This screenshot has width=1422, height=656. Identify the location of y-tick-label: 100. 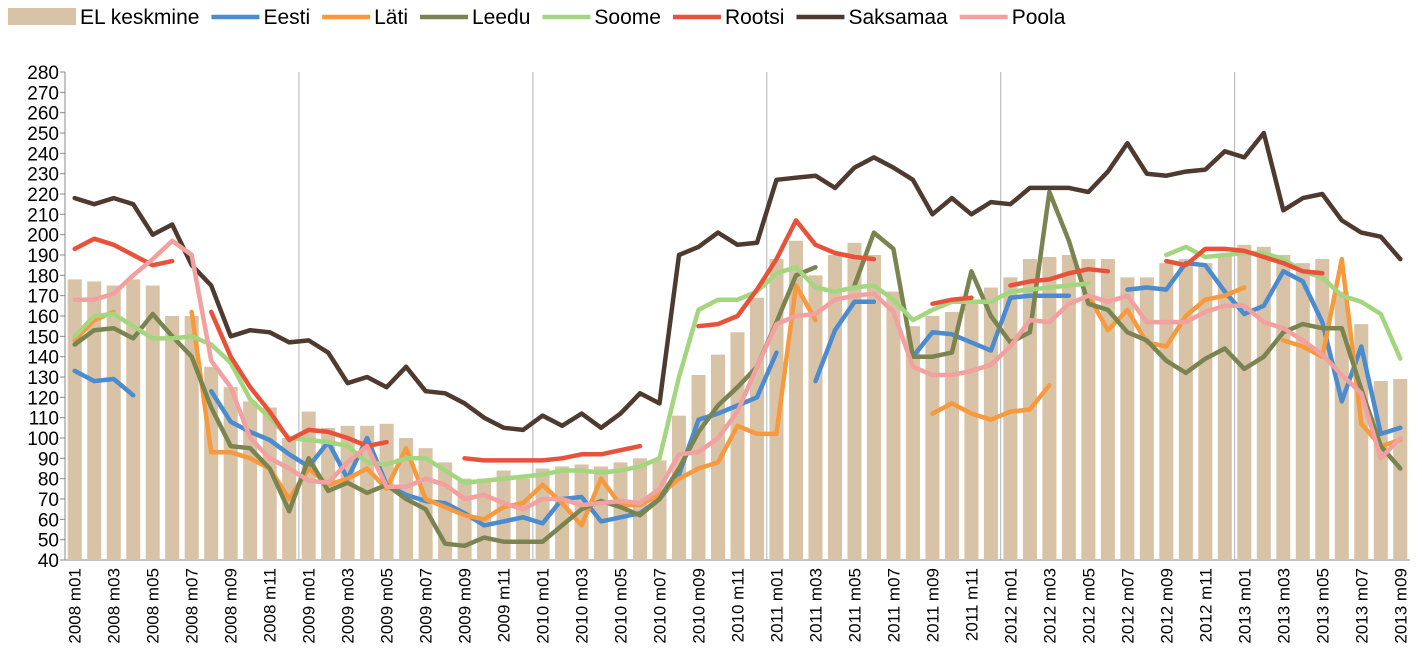
(43, 439).